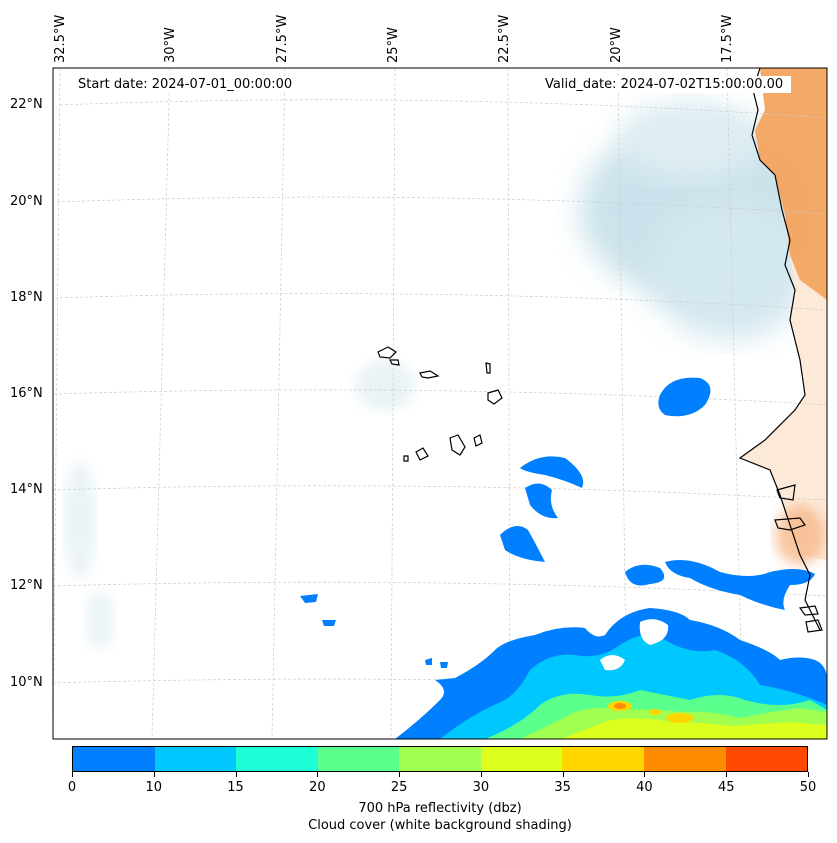 The width and height of the screenshot is (837, 843). I want to click on colorbar-tick-label: 25, so click(399, 787).